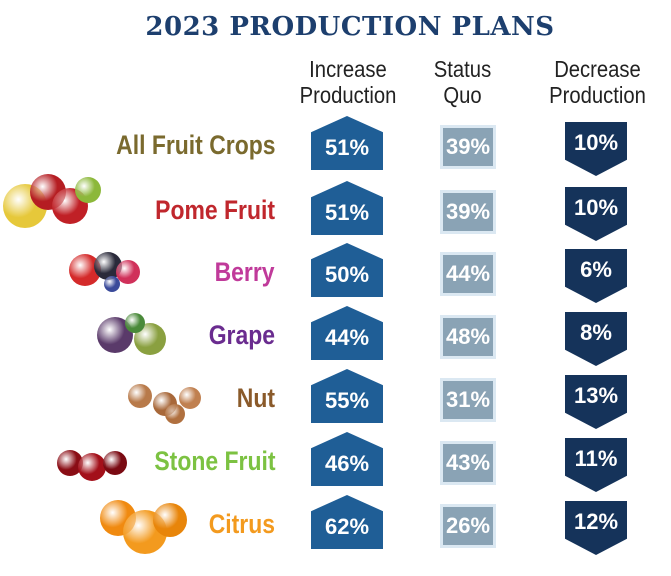 The width and height of the screenshot is (671, 576). What do you see at coordinates (195, 145) in the screenshot?
I see `row-label-all-fruit-crops: All Fruit Crops` at bounding box center [195, 145].